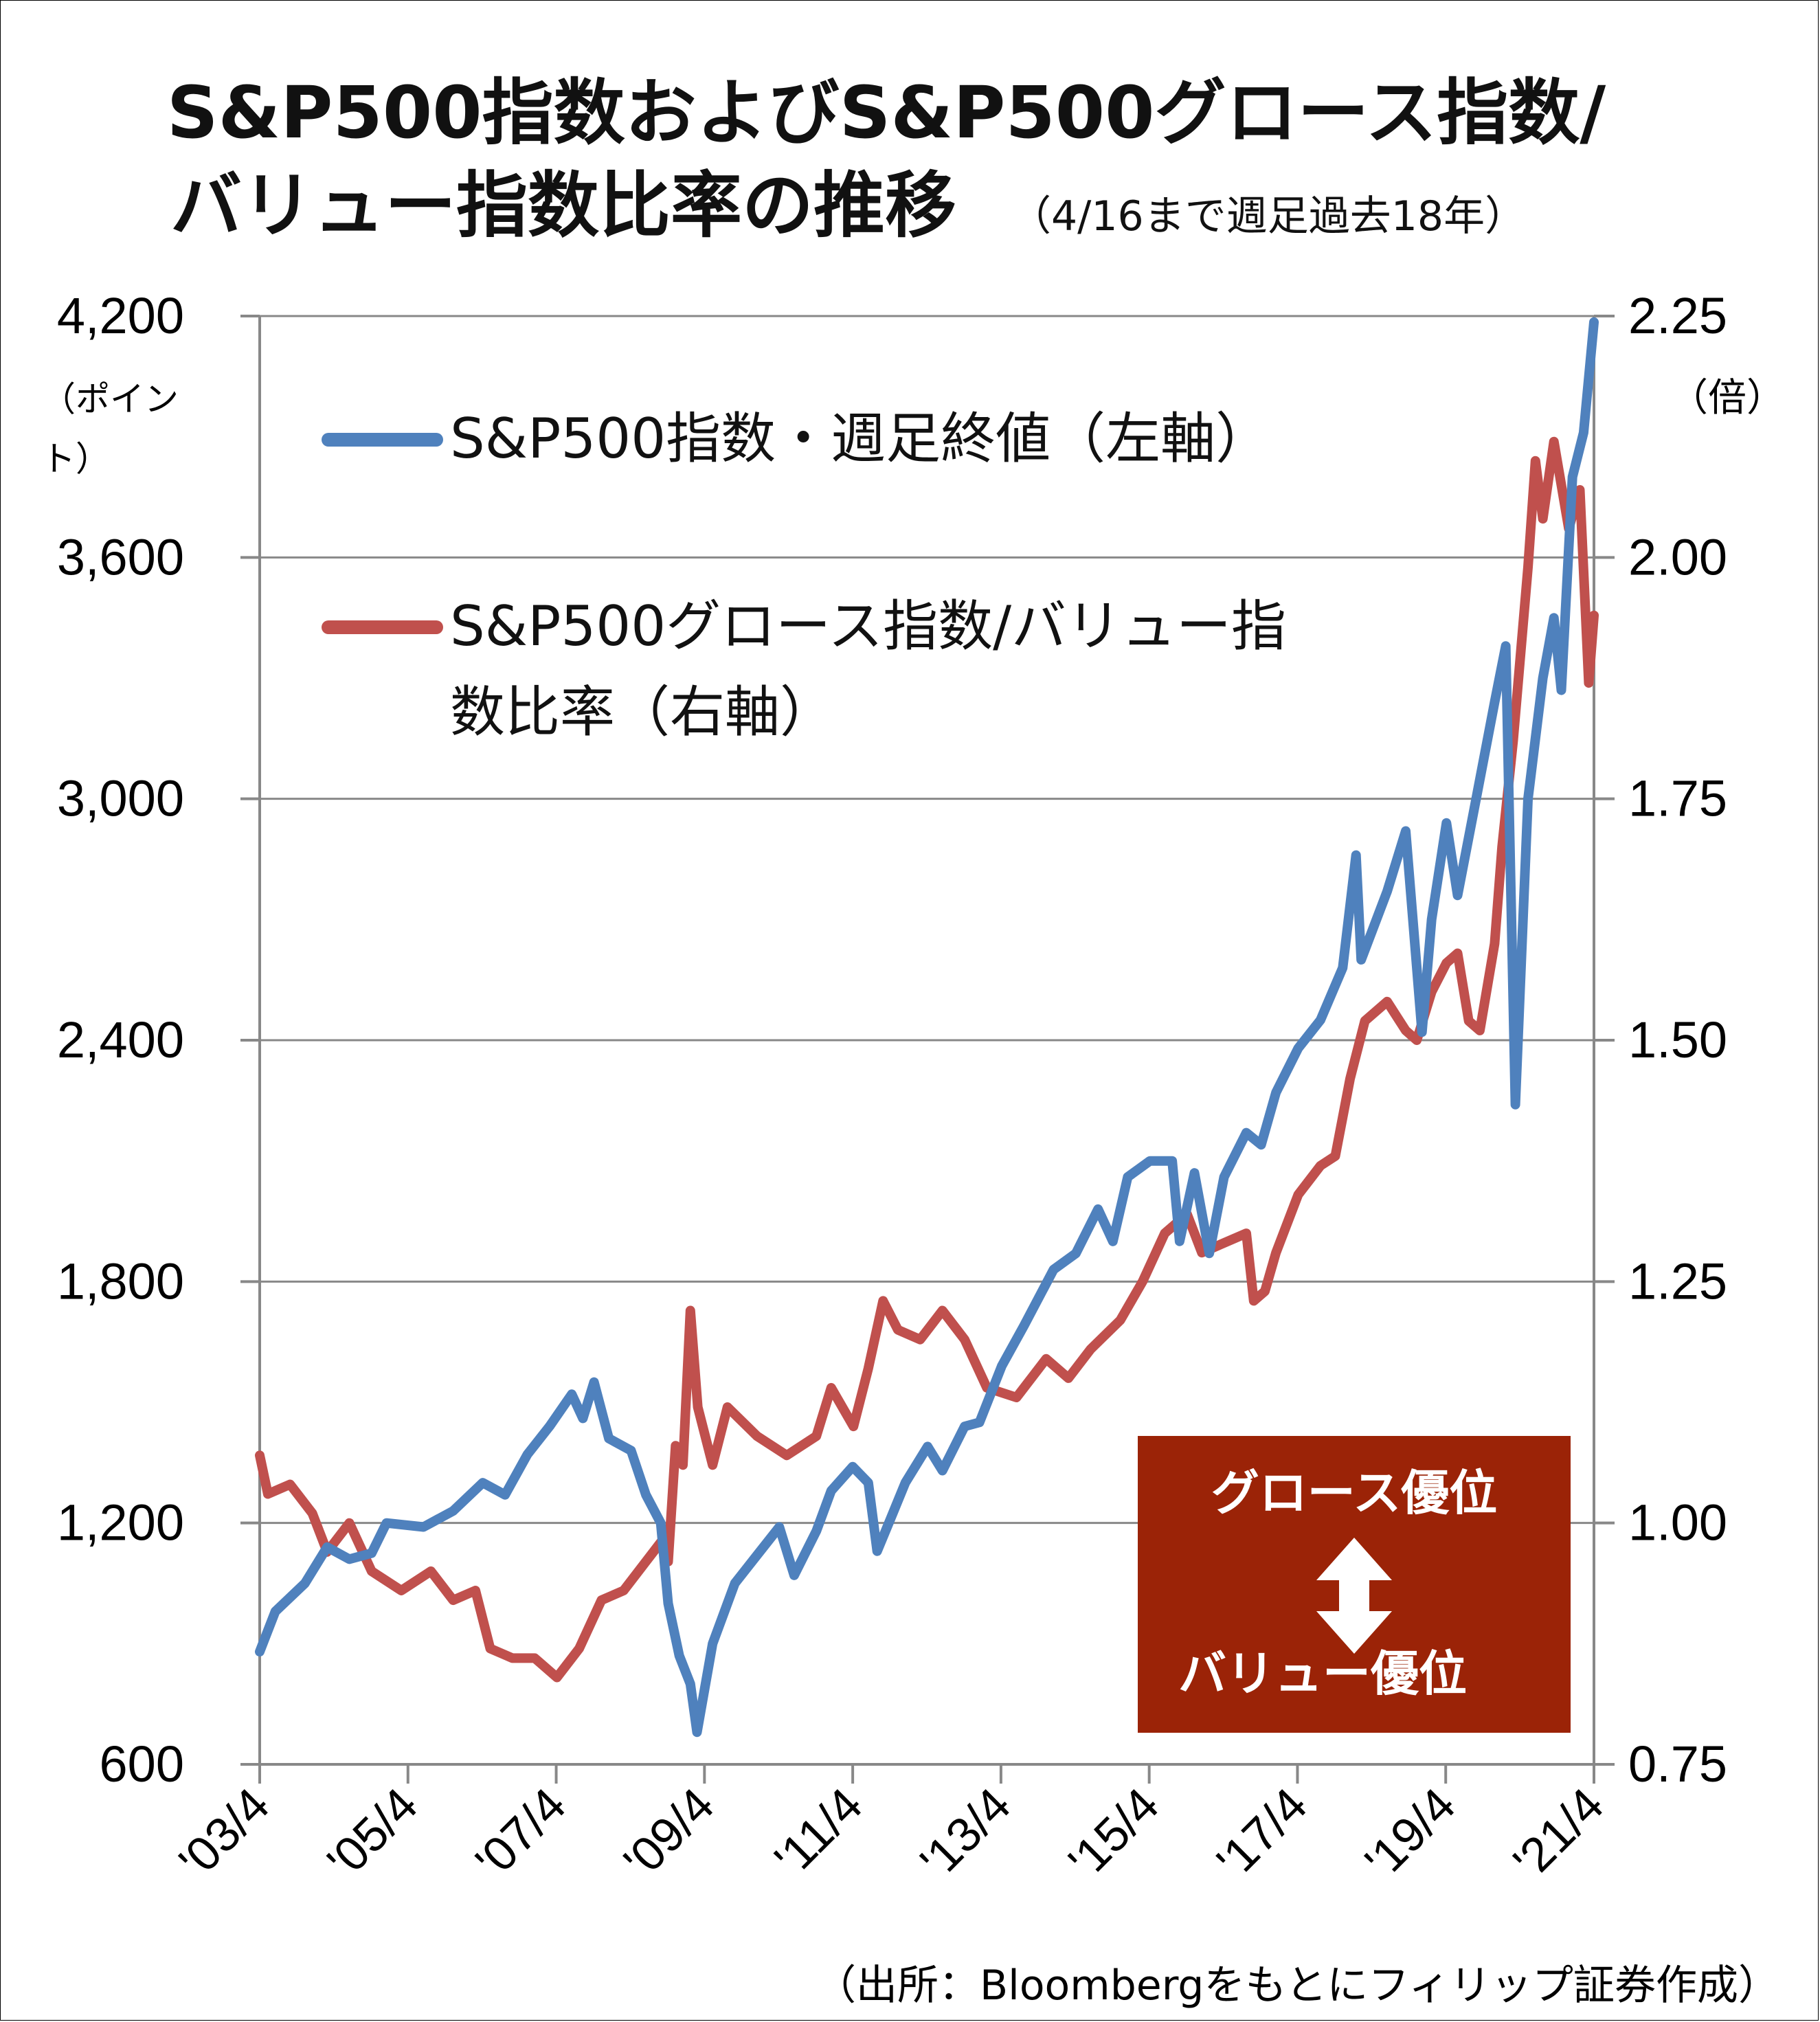 The height and width of the screenshot is (2022, 1820). I want to click on chart-title-line2: バリュー指数比率の推移, so click(563, 205).